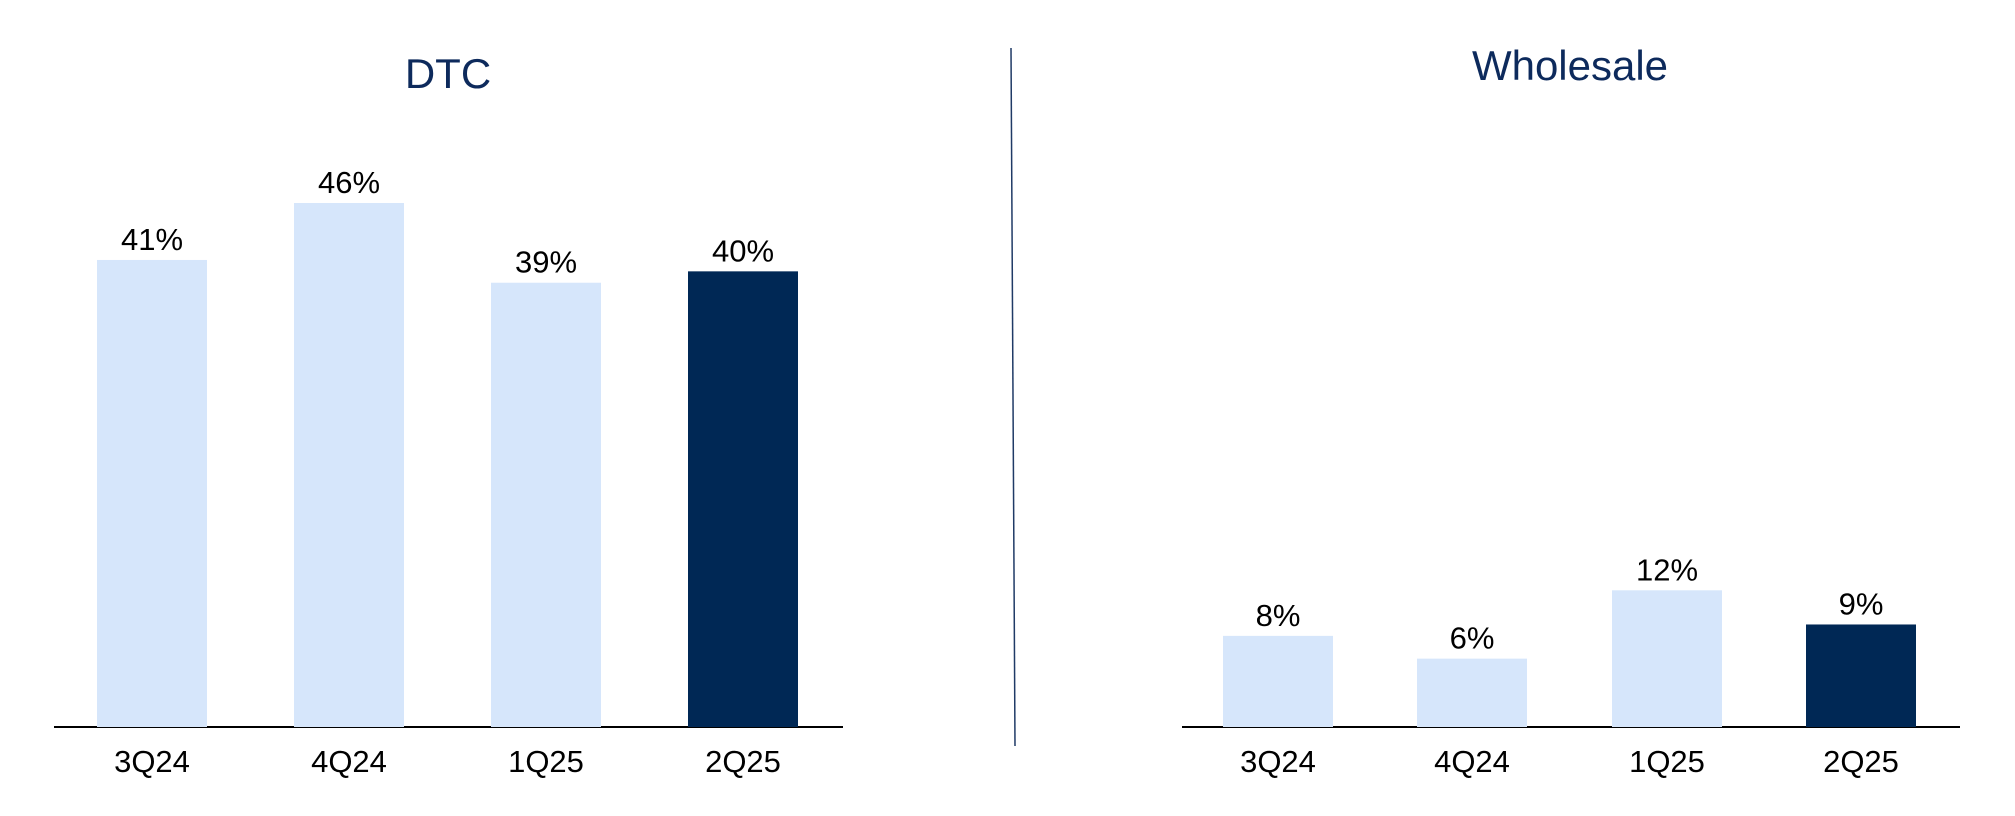 The height and width of the screenshot is (816, 2015). I want to click on wholesale-tick-label-4q24: 4Q24, so click(1472, 761).